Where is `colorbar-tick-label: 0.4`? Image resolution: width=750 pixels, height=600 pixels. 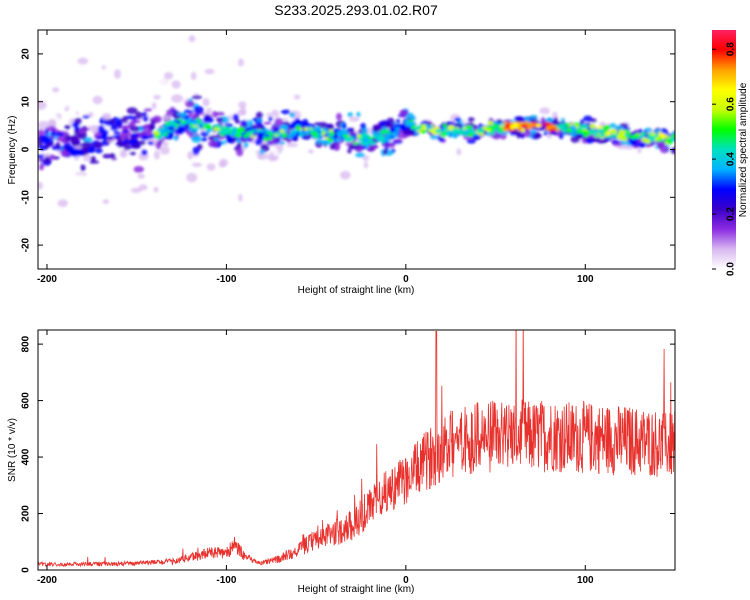 colorbar-tick-label: 0.4 is located at coordinates (731, 159).